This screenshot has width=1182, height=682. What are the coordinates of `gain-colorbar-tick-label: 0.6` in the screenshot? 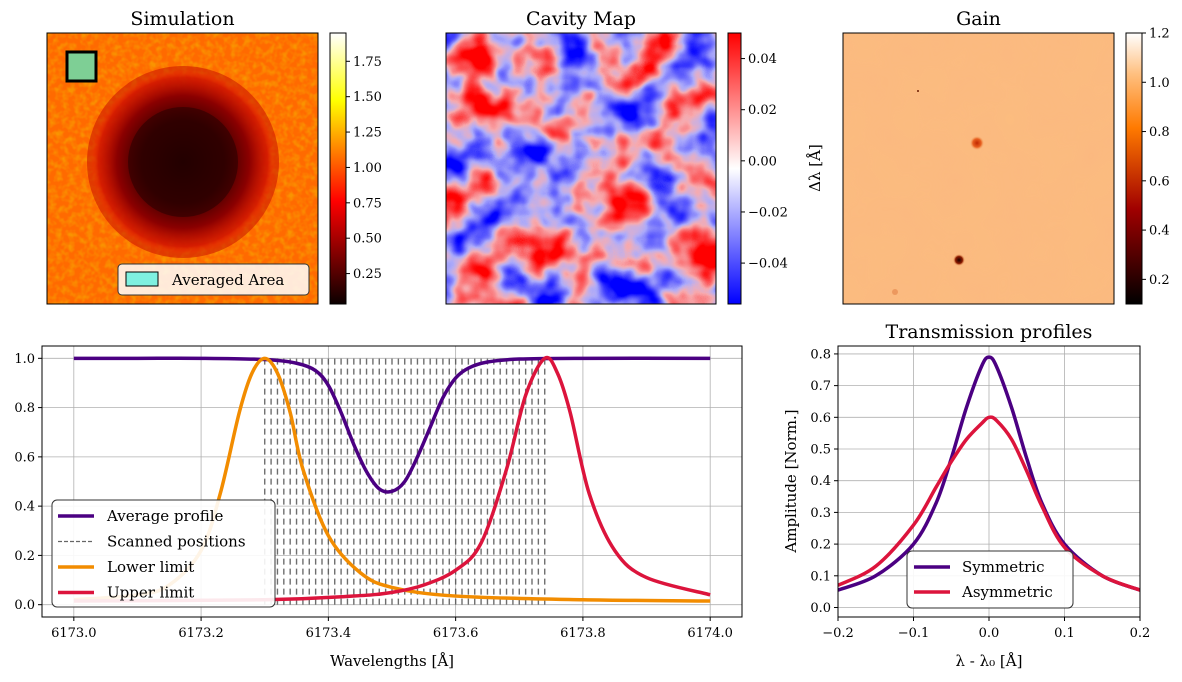 It's located at (1159, 181).